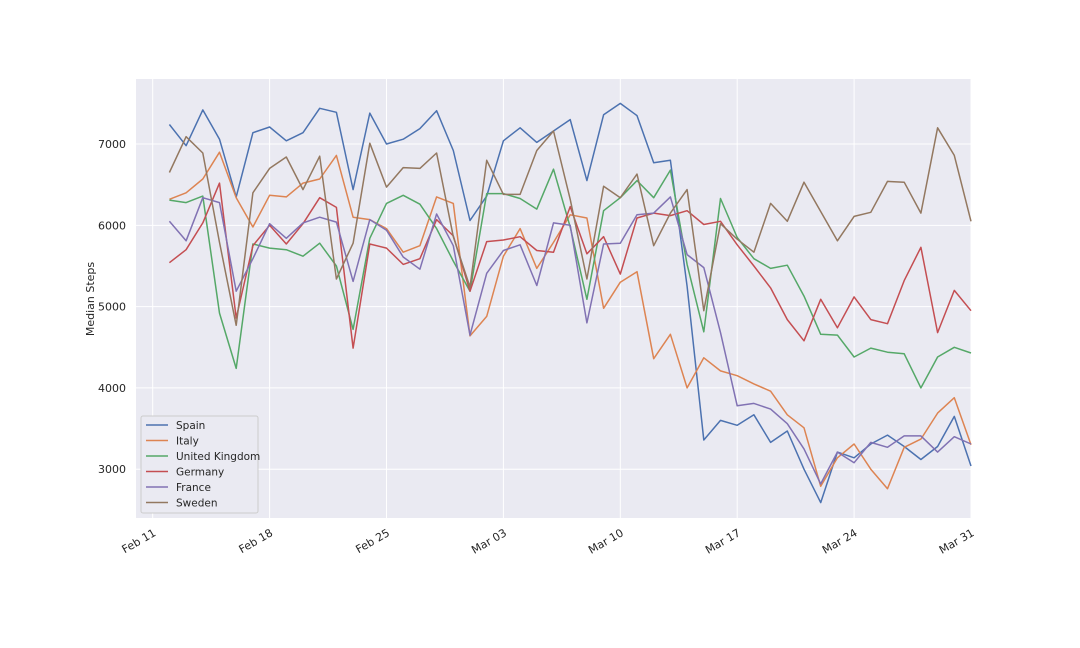 The height and width of the screenshot is (648, 1080). I want to click on legend-box, so click(199, 464).